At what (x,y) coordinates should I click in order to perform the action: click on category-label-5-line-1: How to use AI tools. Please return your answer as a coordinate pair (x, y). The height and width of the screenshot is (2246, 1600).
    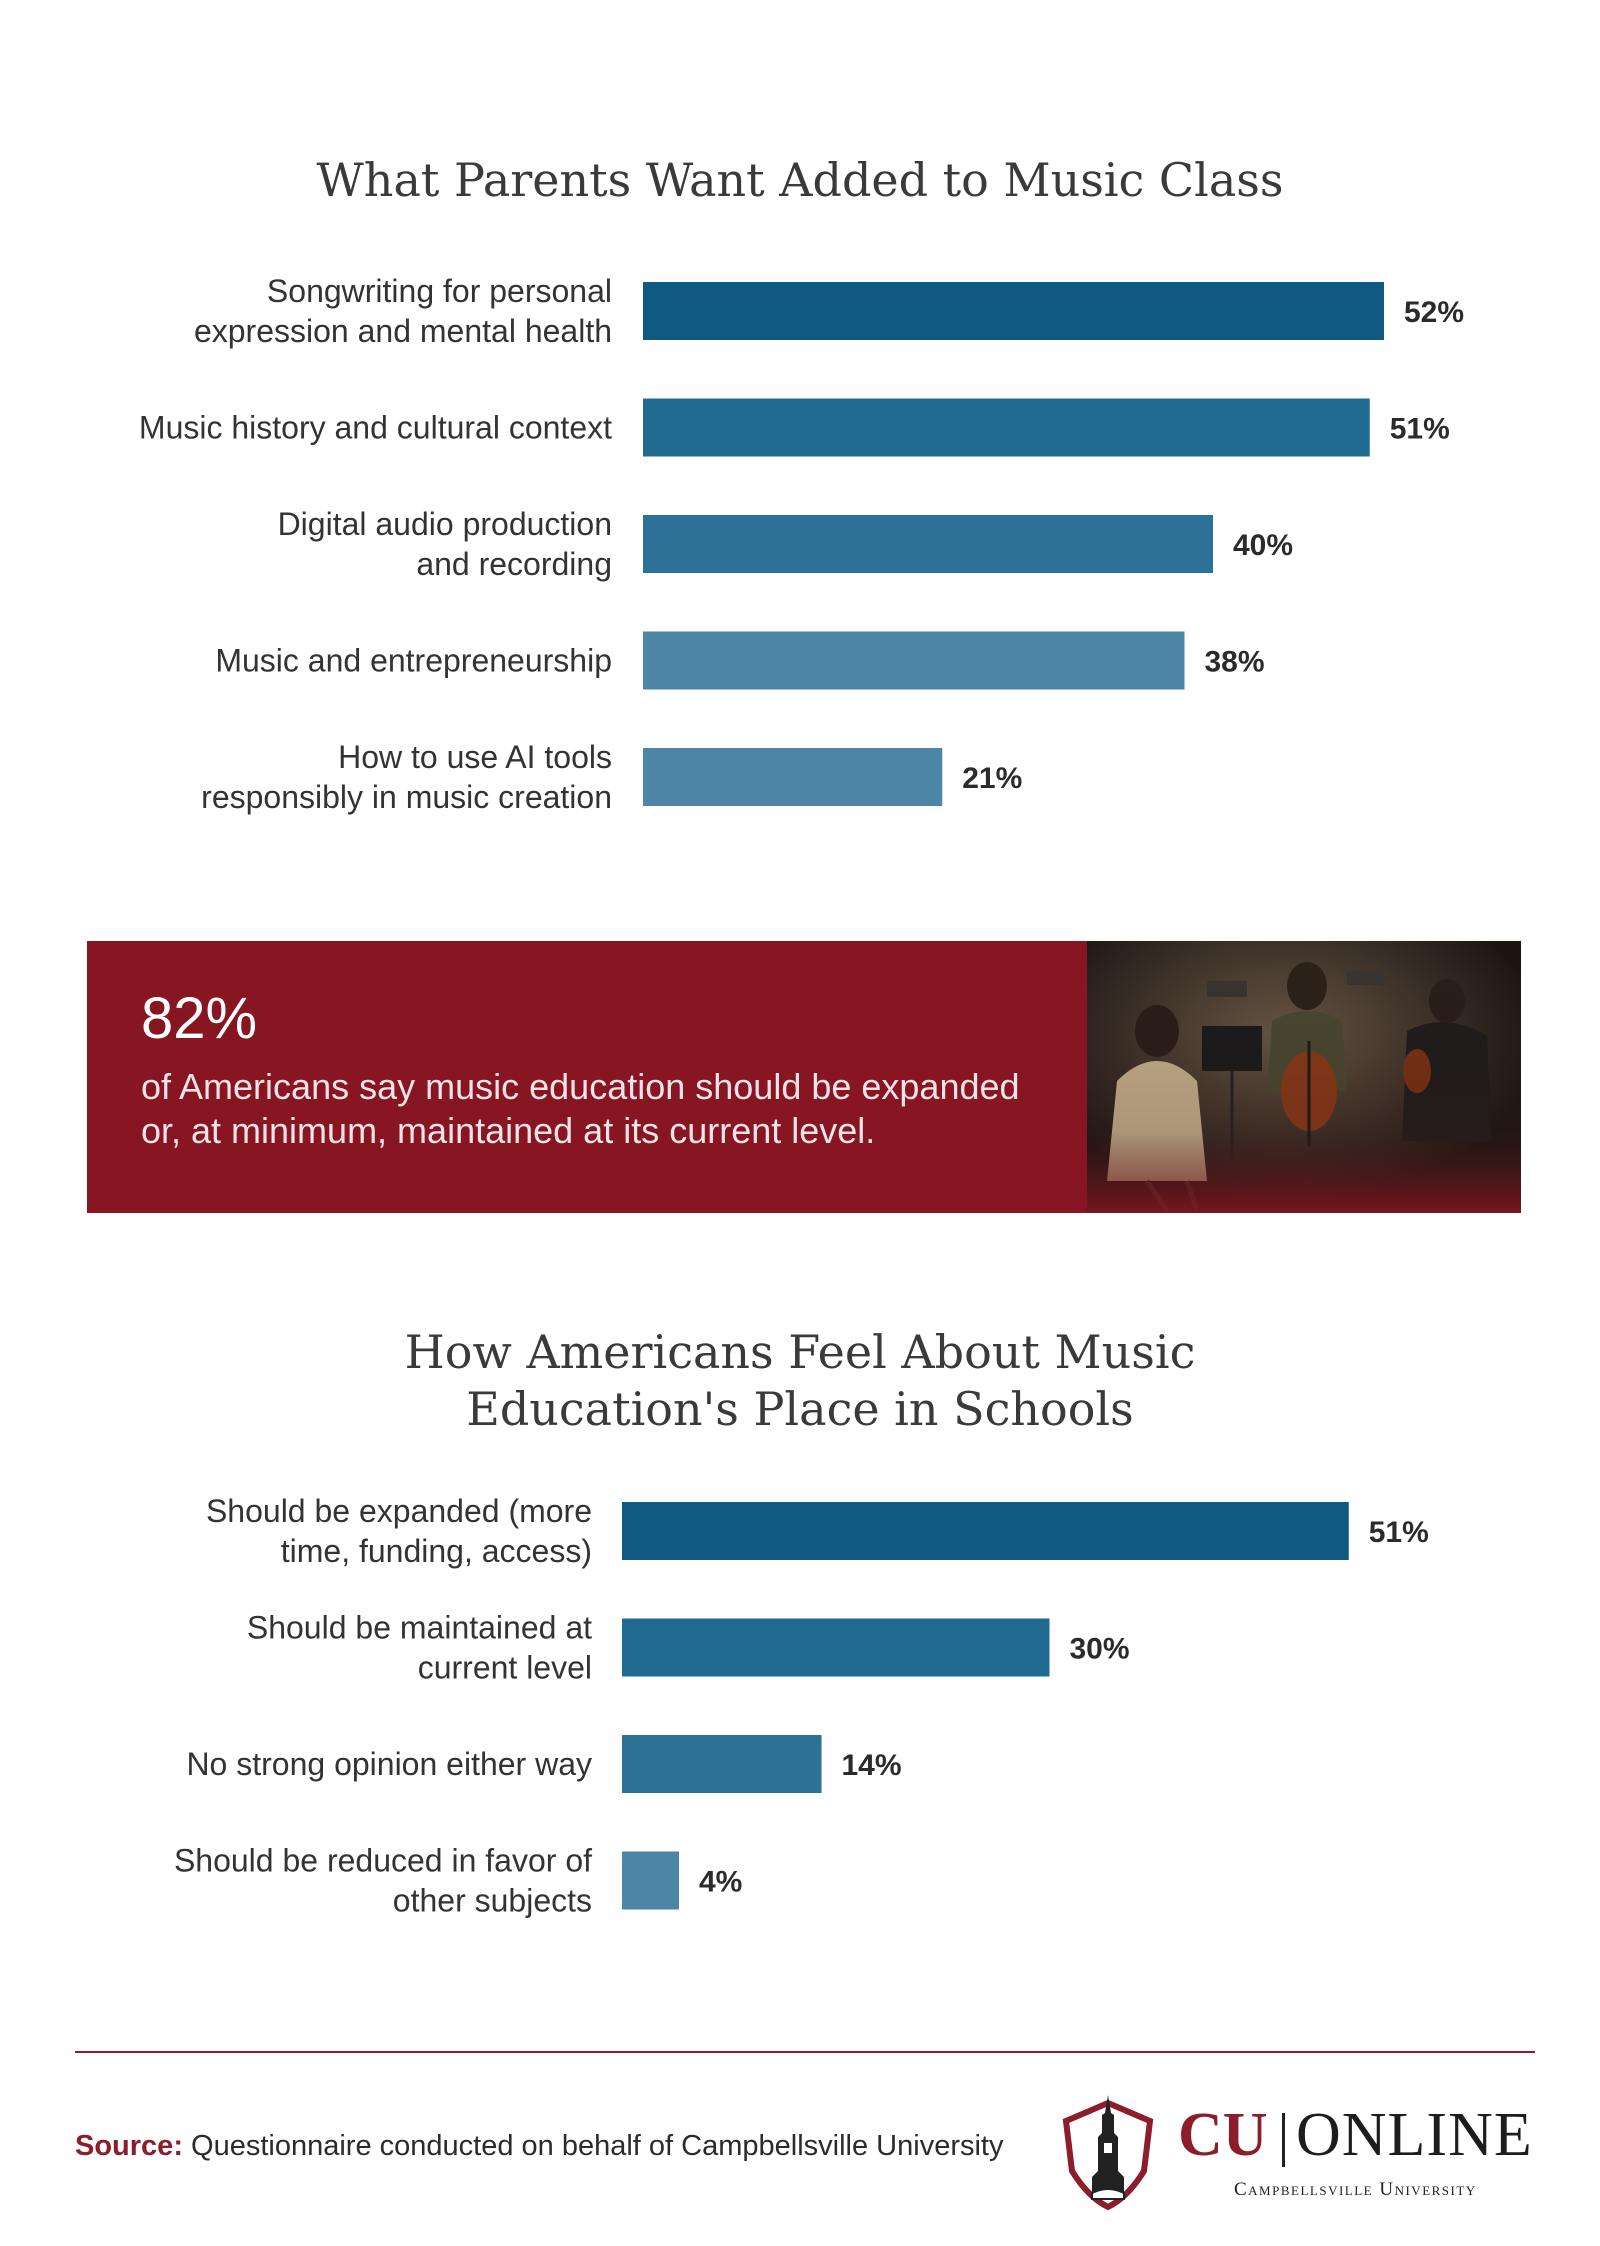
    Looking at the image, I should click on (475, 757).